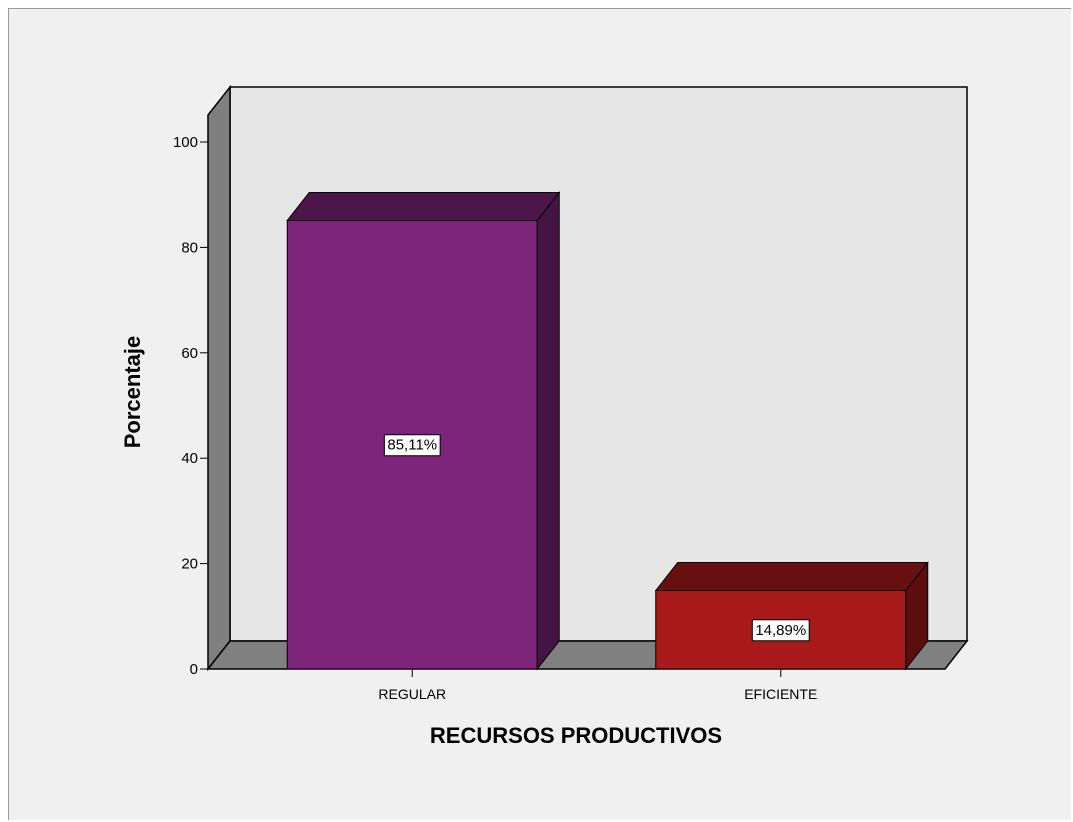 This screenshot has width=1073, height=822. What do you see at coordinates (185, 142) in the screenshot?
I see `y-tick-label: 100` at bounding box center [185, 142].